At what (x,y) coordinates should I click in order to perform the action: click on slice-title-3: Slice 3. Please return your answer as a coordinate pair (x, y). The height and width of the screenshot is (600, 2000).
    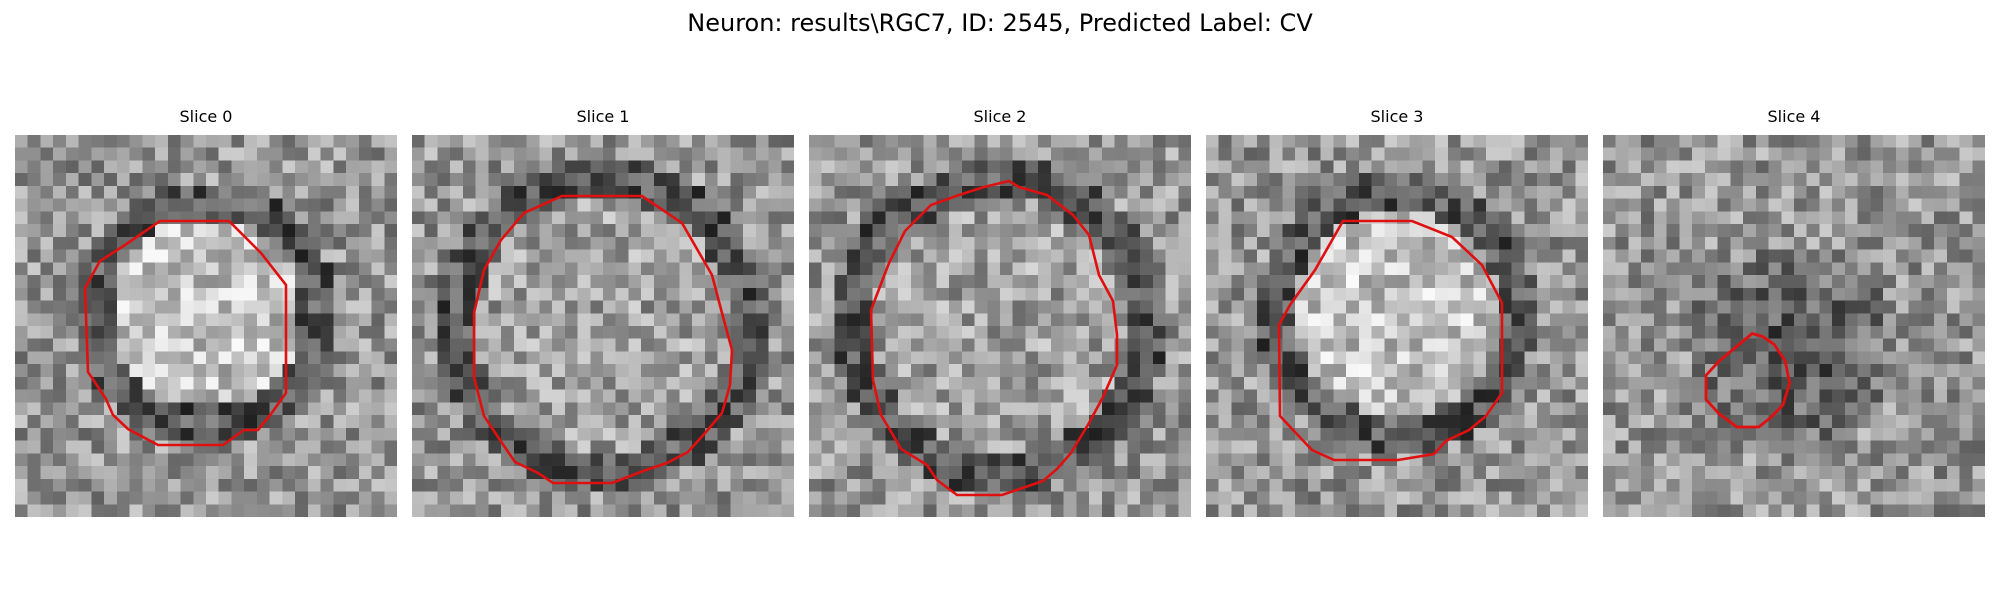
    Looking at the image, I should click on (1397, 116).